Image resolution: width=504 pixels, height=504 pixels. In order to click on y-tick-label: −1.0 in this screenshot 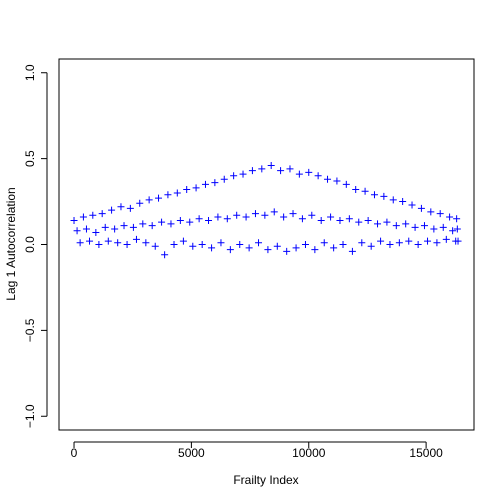, I will do `click(30, 416)`.